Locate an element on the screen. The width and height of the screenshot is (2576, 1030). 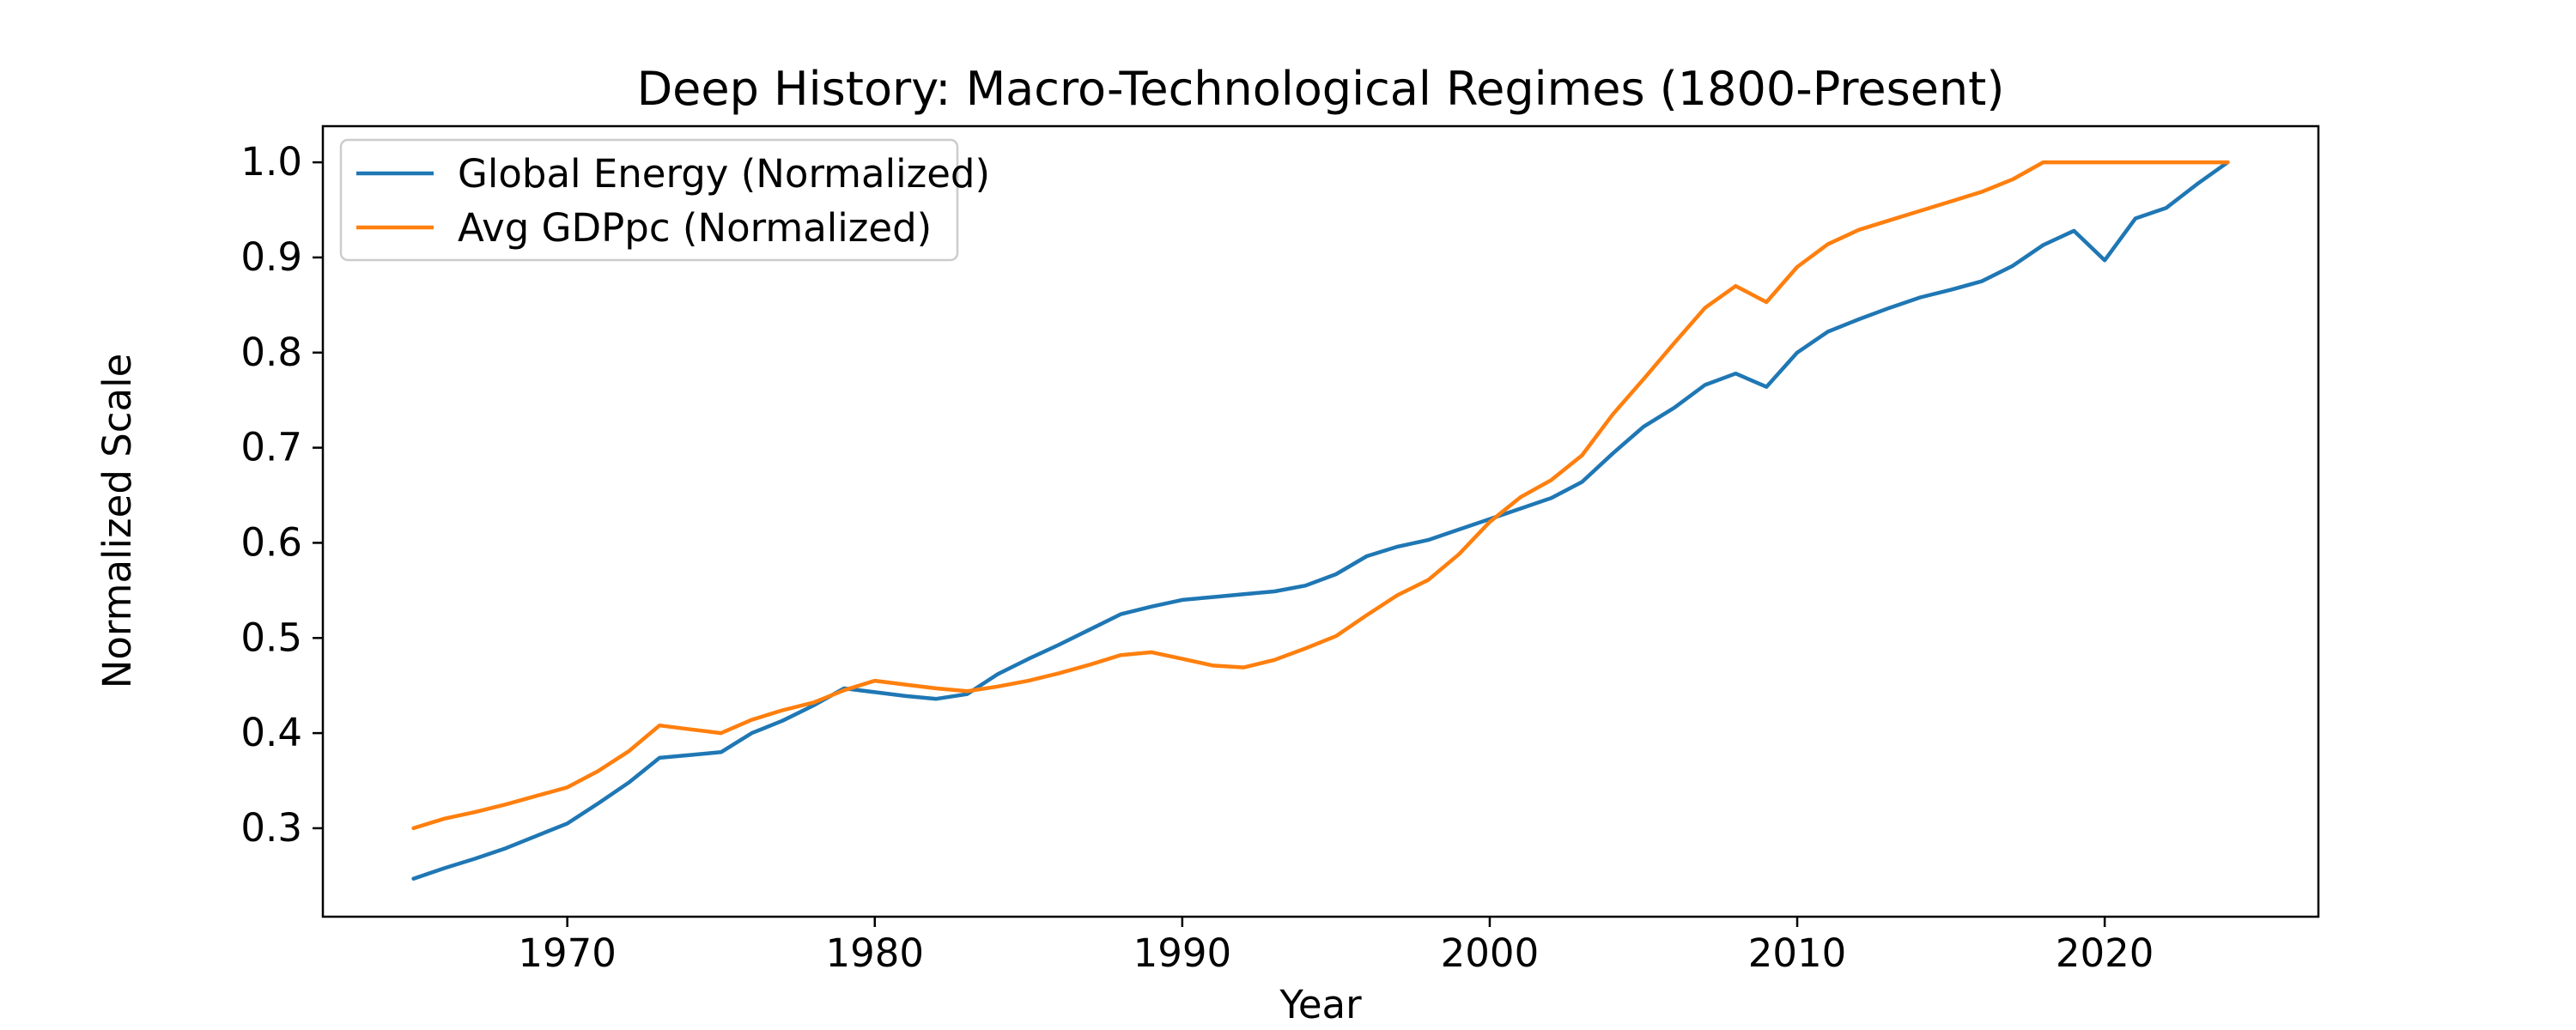
y-tick-label: 1.0 is located at coordinates (271, 162).